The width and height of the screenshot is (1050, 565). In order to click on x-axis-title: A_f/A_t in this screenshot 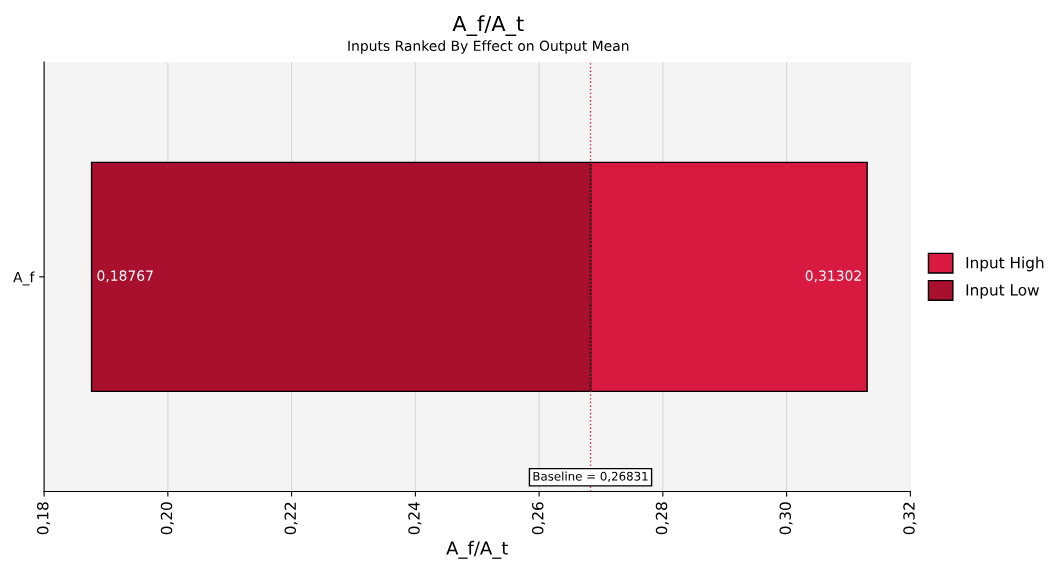, I will do `click(477, 549)`.